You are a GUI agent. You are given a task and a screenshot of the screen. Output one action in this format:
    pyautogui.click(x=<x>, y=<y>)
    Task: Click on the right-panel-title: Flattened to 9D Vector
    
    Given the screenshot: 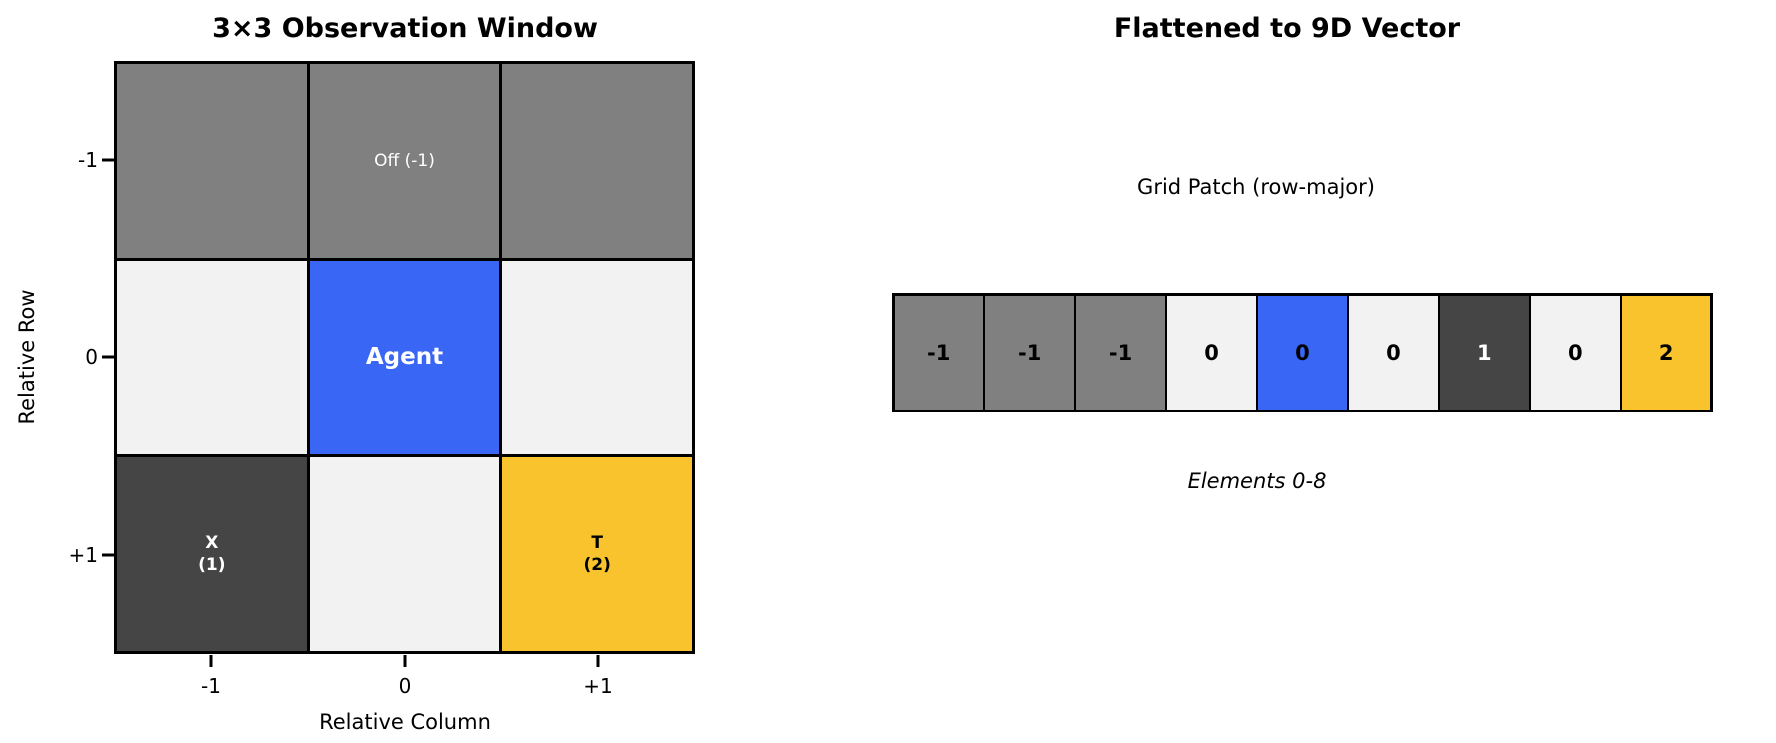 What is the action you would take?
    pyautogui.click(x=1287, y=28)
    